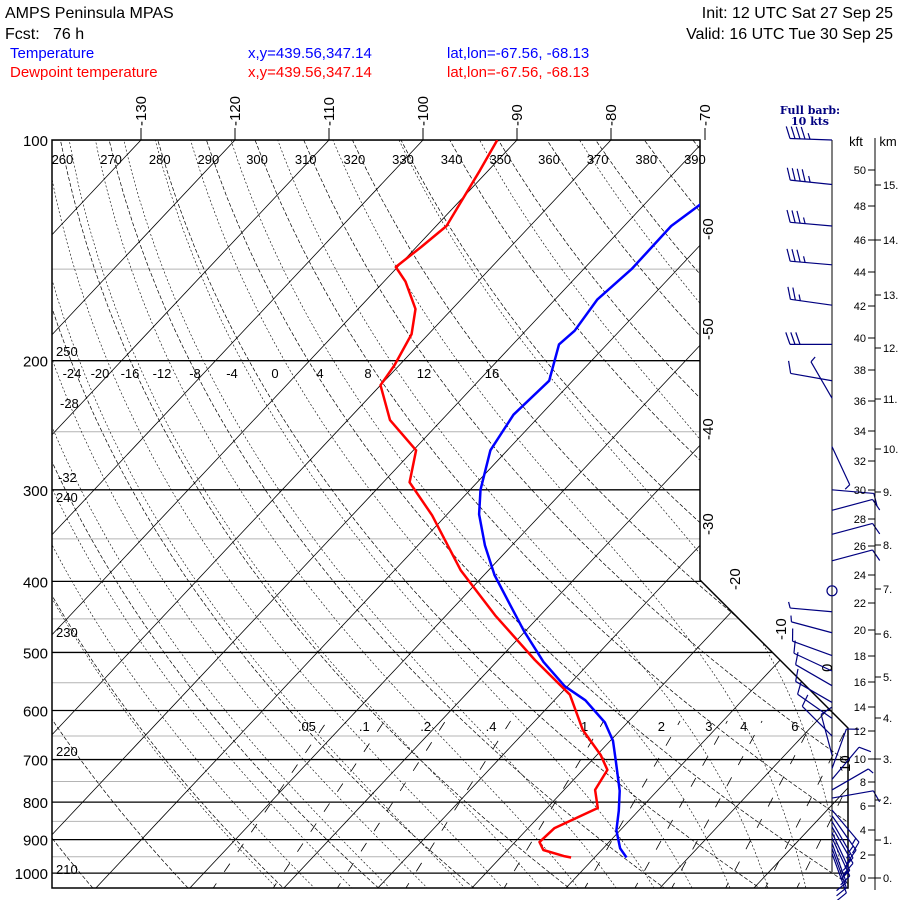 This screenshot has width=900, height=900. What do you see at coordinates (69, 403) in the screenshot?
I see `moist-adiabat-label: -28` at bounding box center [69, 403].